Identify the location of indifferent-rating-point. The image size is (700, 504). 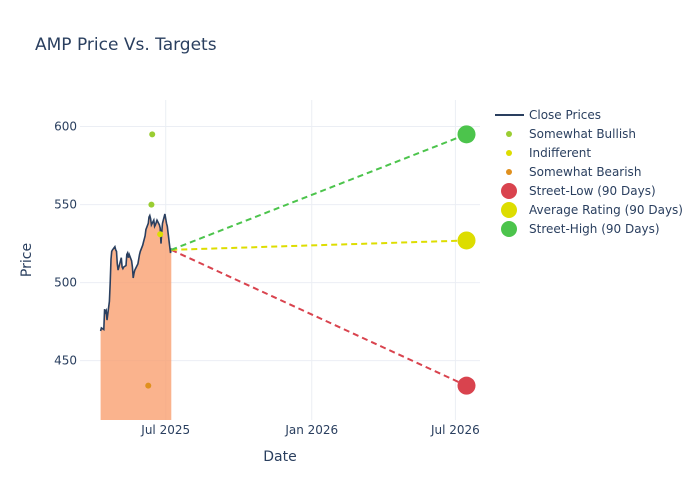
(160, 234).